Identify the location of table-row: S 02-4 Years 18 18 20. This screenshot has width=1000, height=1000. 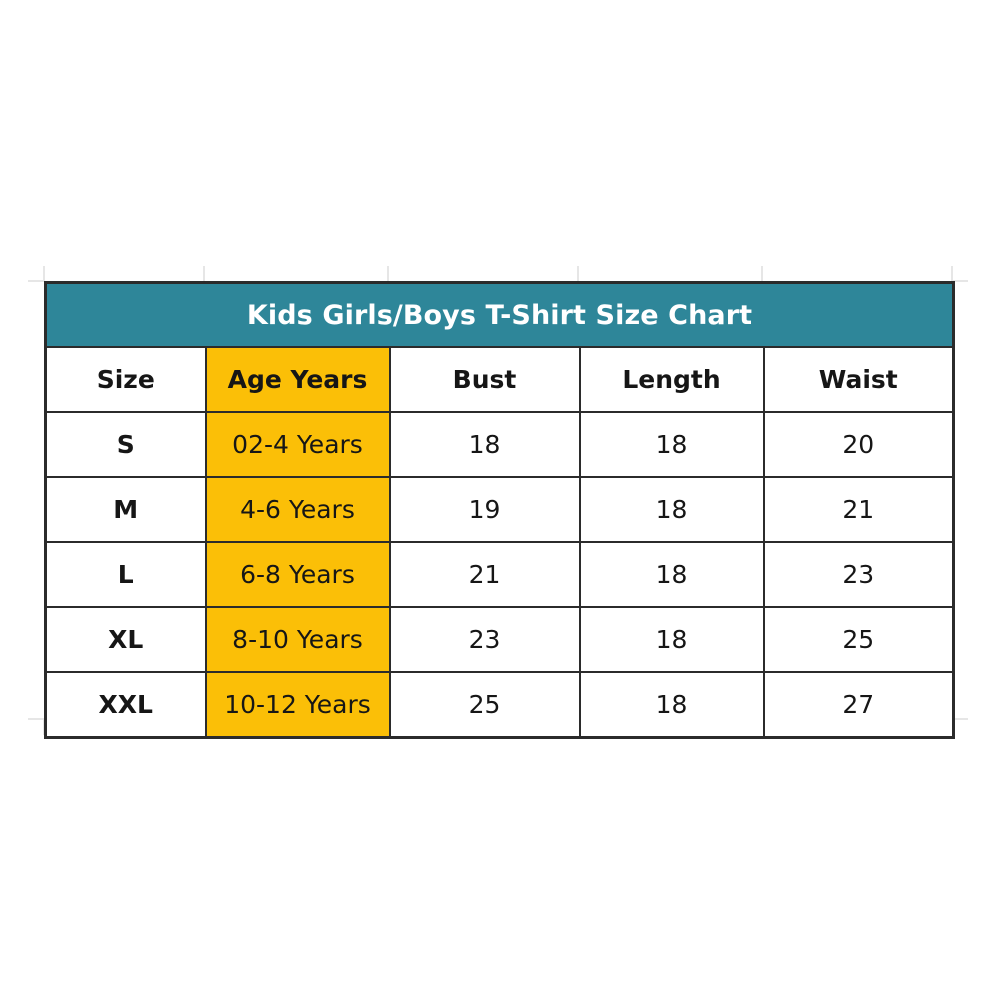
(499, 444).